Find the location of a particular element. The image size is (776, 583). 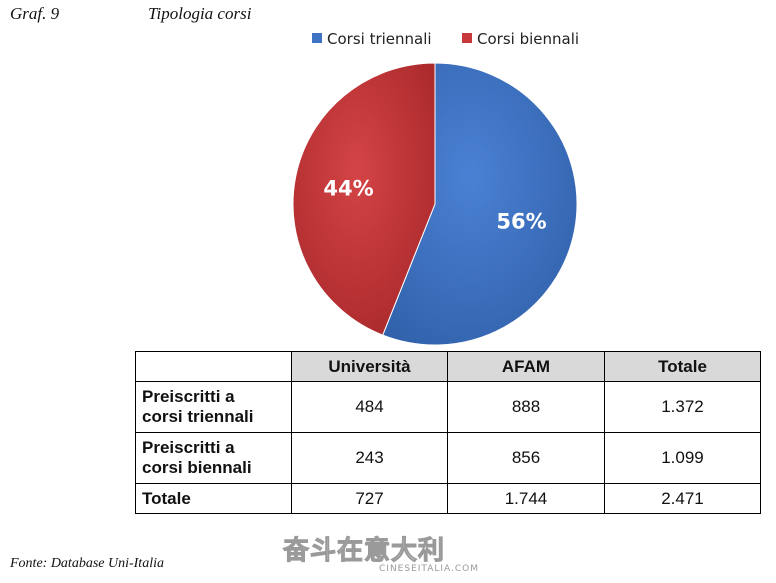

table-cell: 727 is located at coordinates (369, 498).